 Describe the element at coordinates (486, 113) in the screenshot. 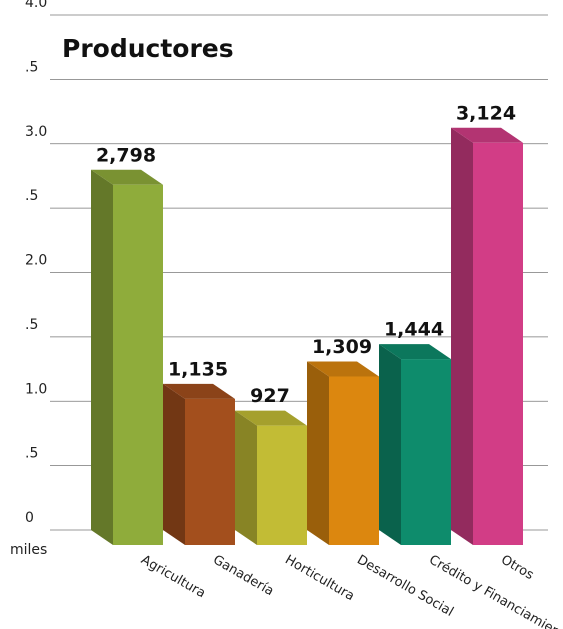

I see `value-label: 3,124` at that location.